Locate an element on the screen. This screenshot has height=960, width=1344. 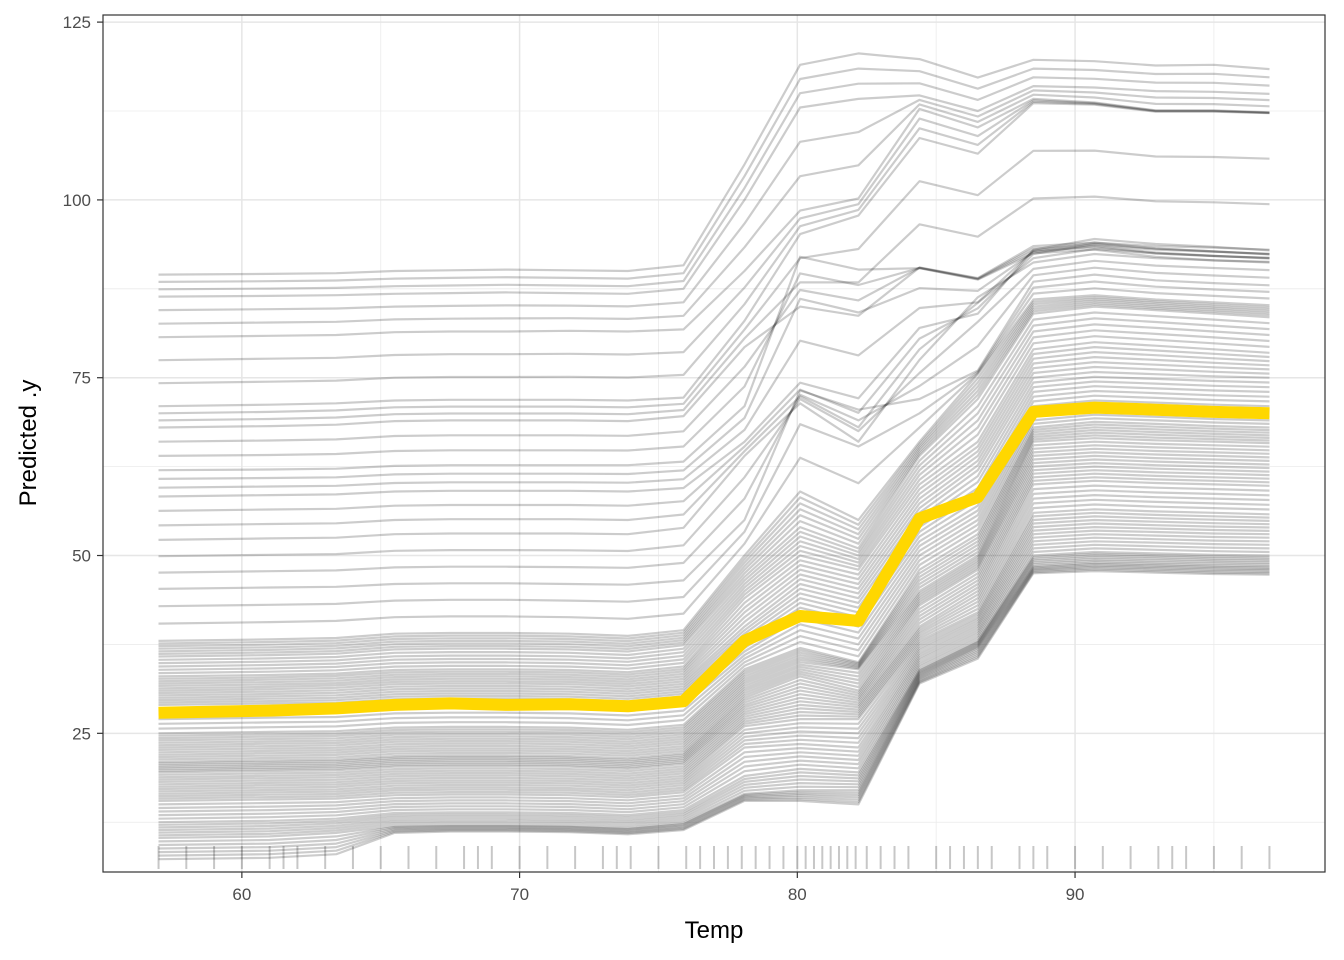
y-axis: 25 50 75 100 125 is located at coordinates (83, 378).